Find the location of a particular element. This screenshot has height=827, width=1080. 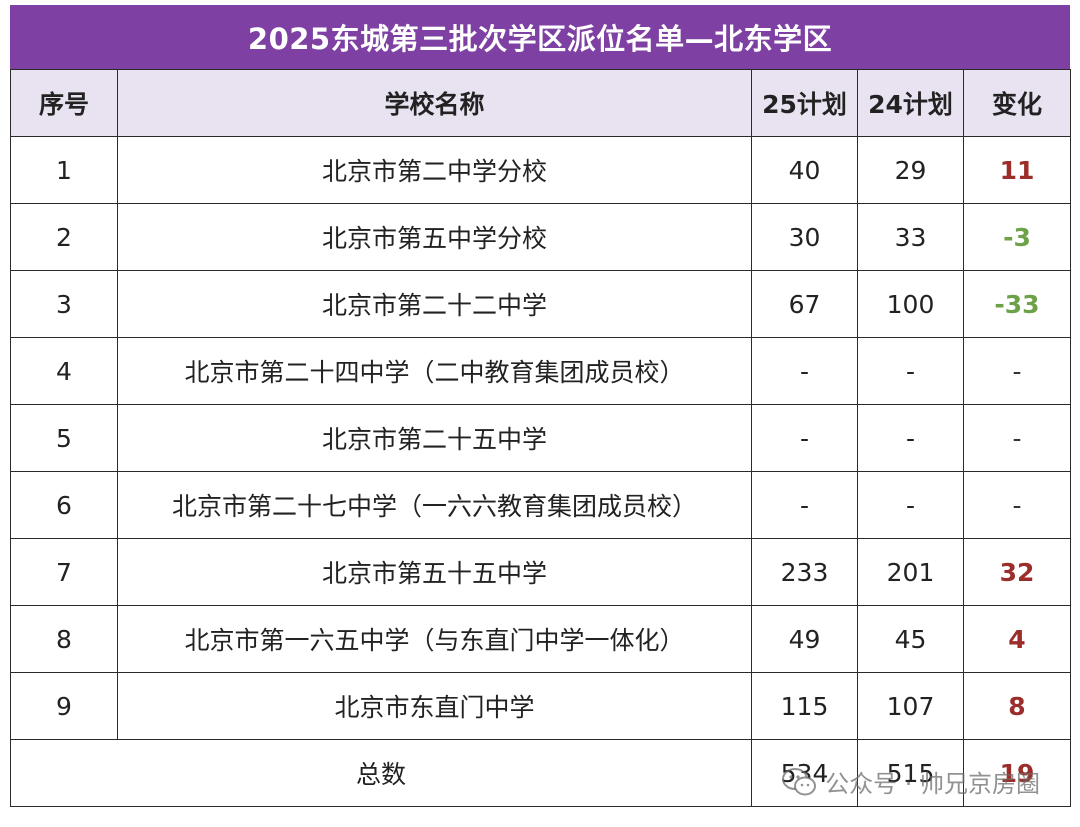

cell-plan25: 40 is located at coordinates (804, 170).